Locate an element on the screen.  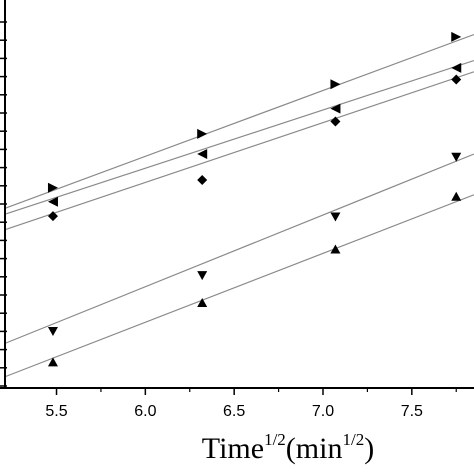
x-tick-label: 7.5 is located at coordinates (412, 411).